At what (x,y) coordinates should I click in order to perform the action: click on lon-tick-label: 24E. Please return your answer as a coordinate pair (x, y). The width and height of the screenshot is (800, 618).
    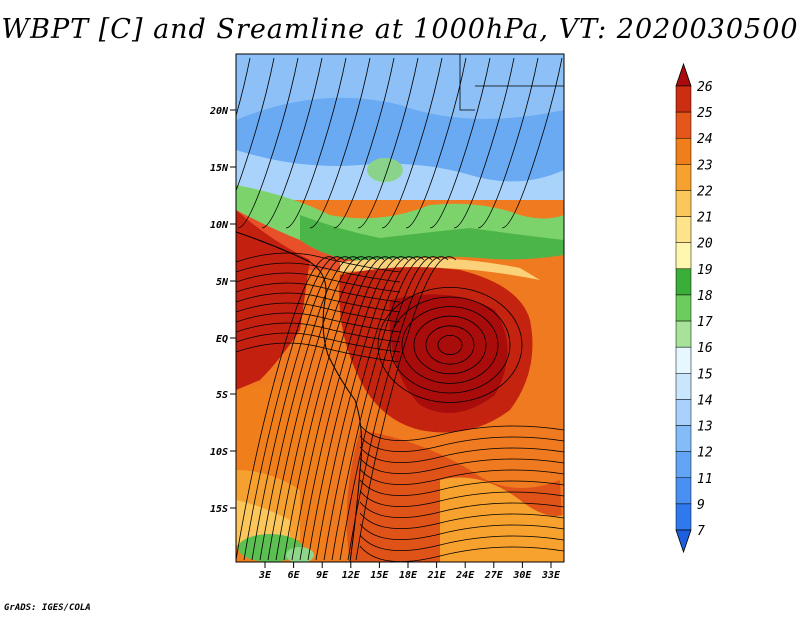
    Looking at the image, I should click on (465, 575).